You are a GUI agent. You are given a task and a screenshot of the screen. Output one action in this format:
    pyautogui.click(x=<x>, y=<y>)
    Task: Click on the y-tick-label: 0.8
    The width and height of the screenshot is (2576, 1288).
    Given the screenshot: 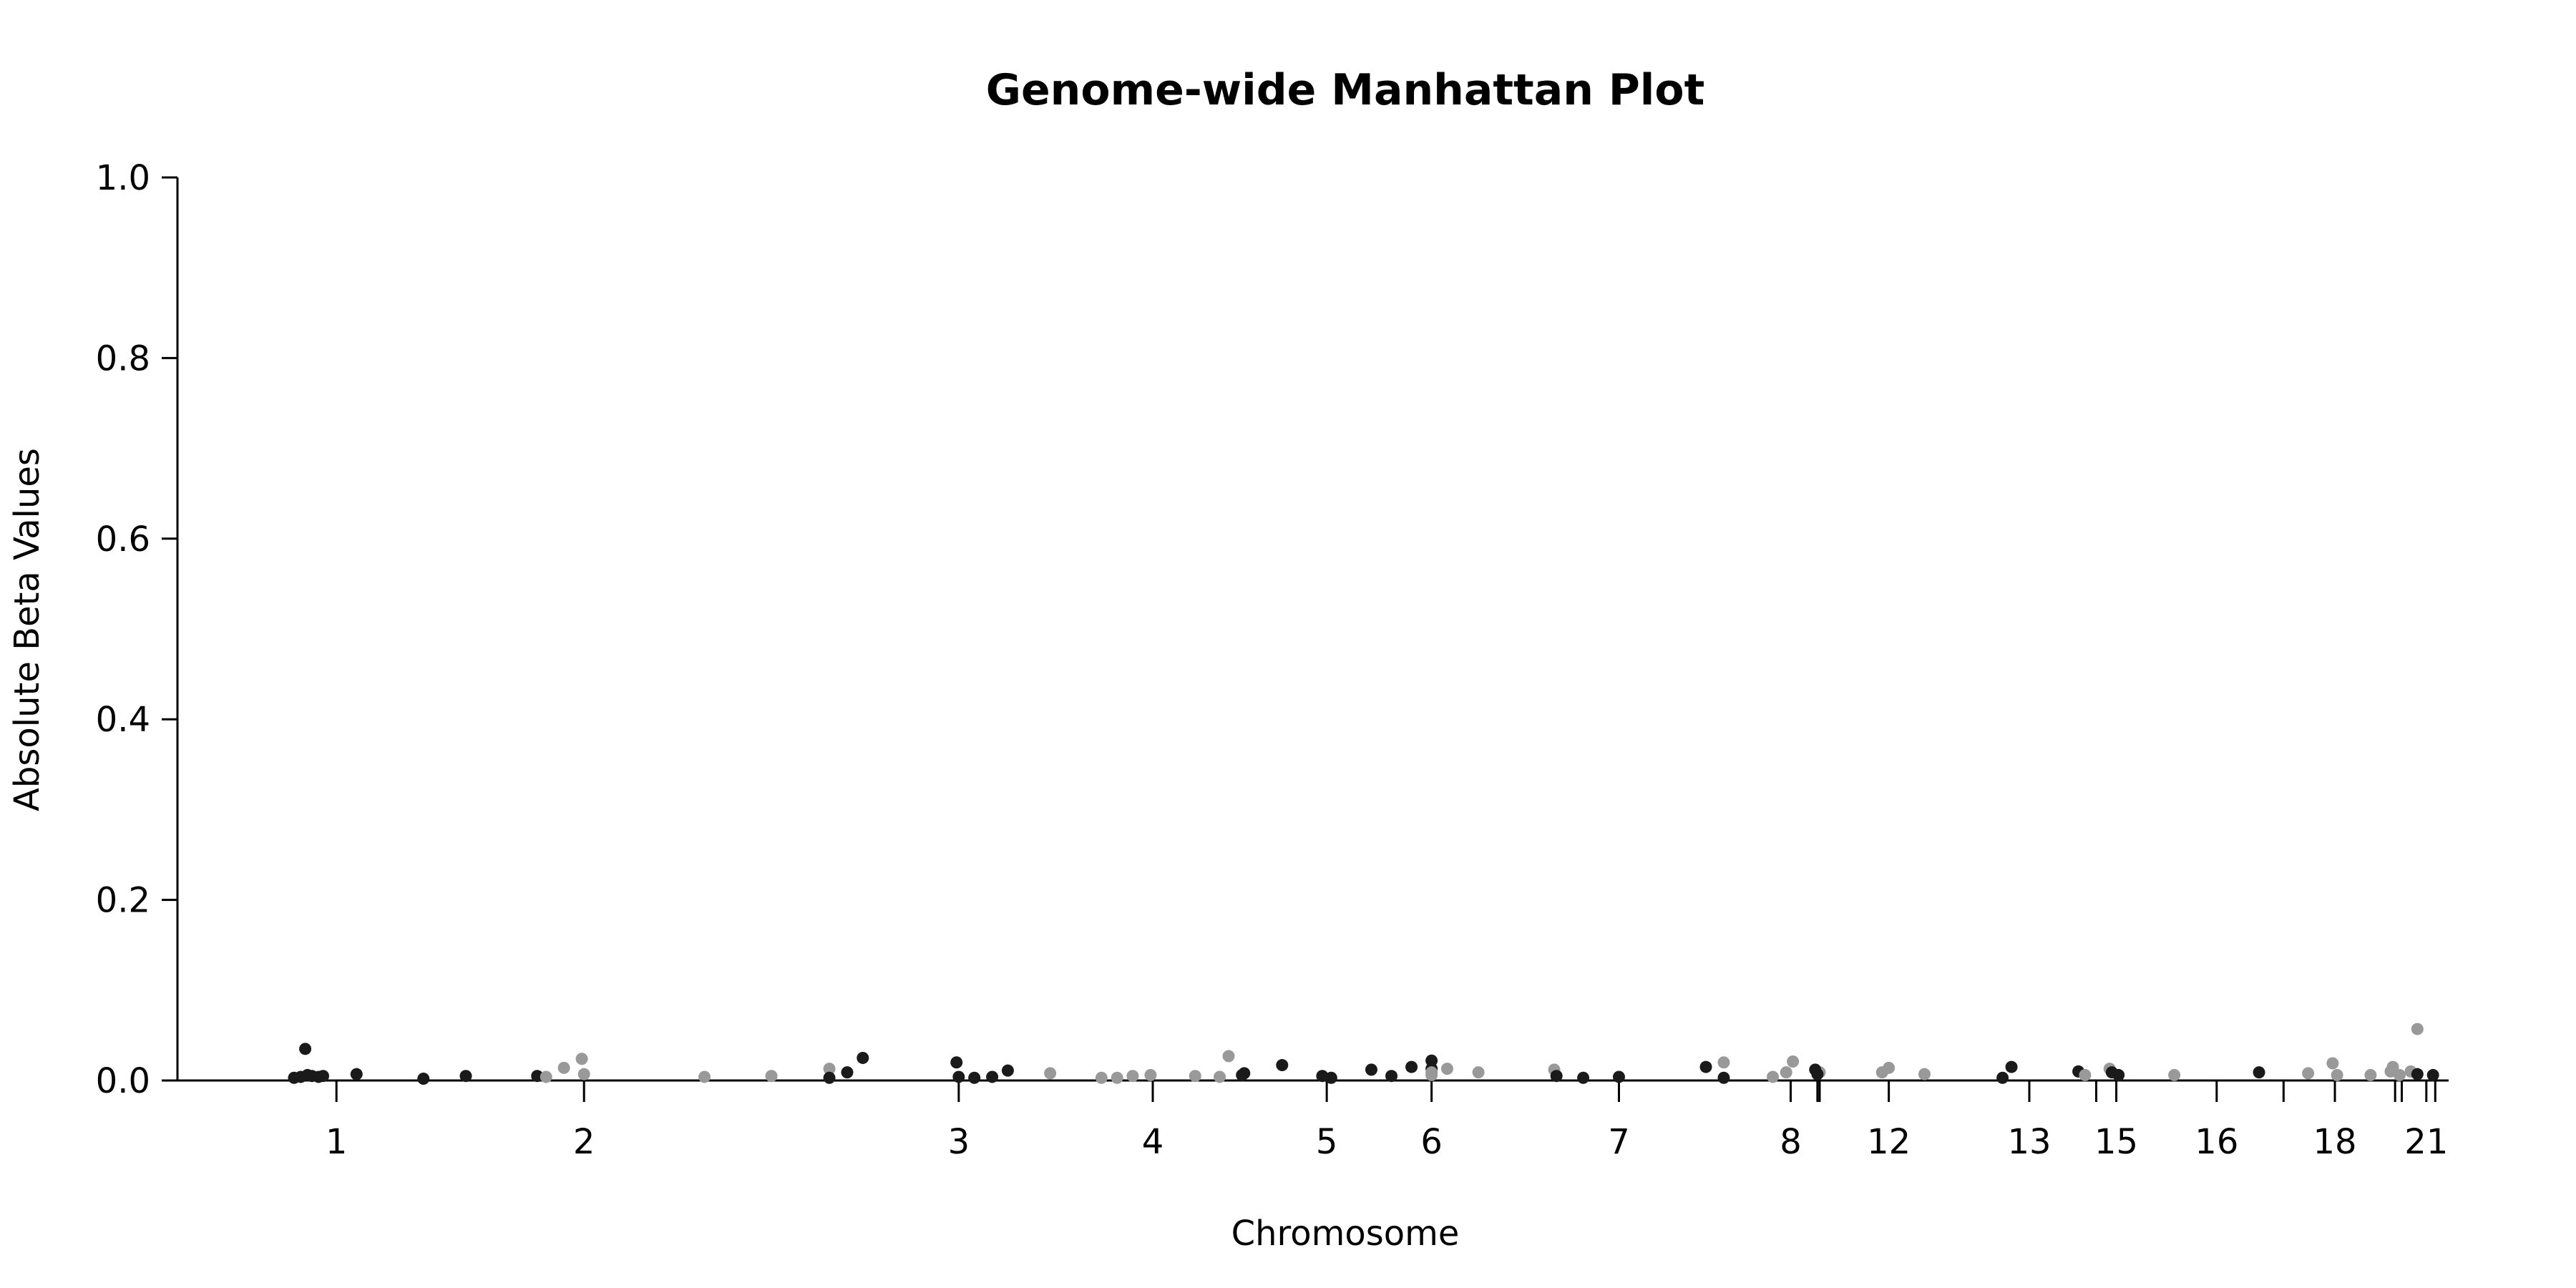 What is the action you would take?
    pyautogui.click(x=123, y=358)
    